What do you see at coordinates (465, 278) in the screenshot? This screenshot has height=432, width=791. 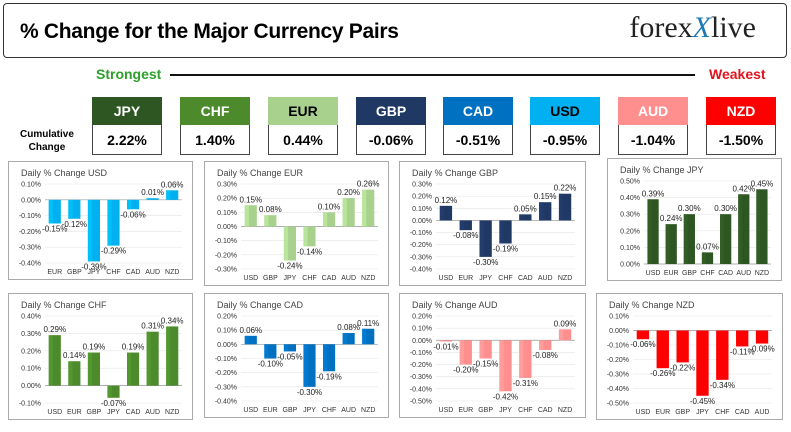 I see `x-tick-label: EUR` at bounding box center [465, 278].